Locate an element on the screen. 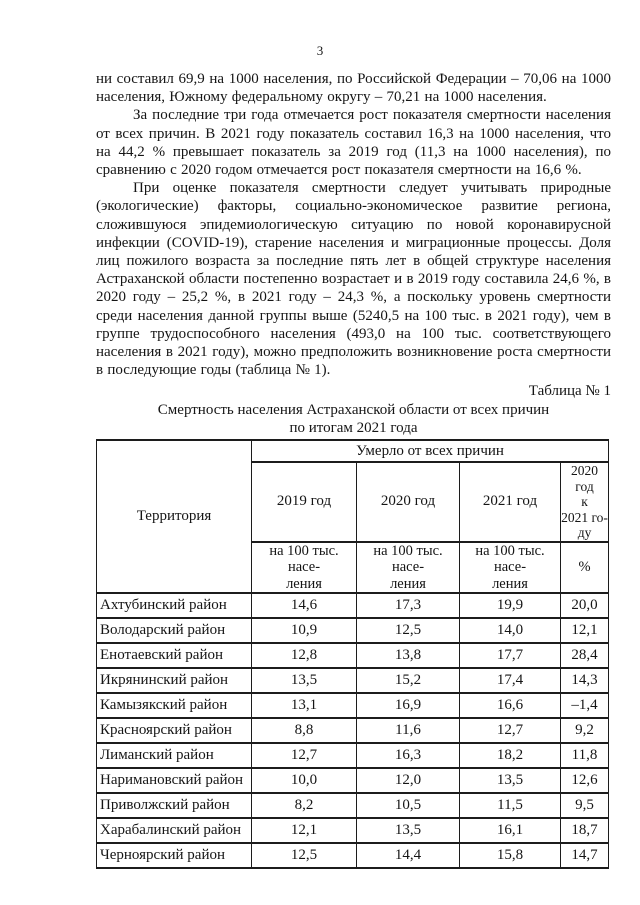 The width and height of the screenshot is (640, 905). value-2019-cell: 12,7 is located at coordinates (304, 756).